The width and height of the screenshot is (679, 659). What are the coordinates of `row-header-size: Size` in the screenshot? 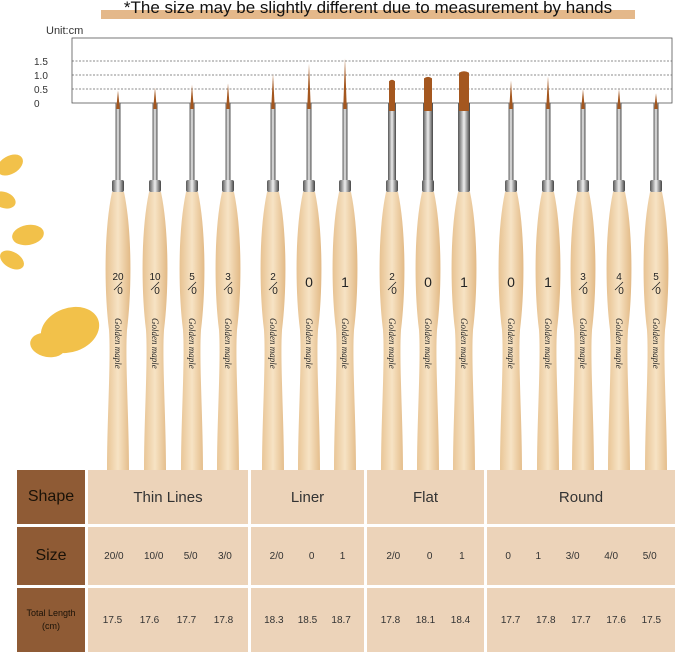 It's located at (51, 556).